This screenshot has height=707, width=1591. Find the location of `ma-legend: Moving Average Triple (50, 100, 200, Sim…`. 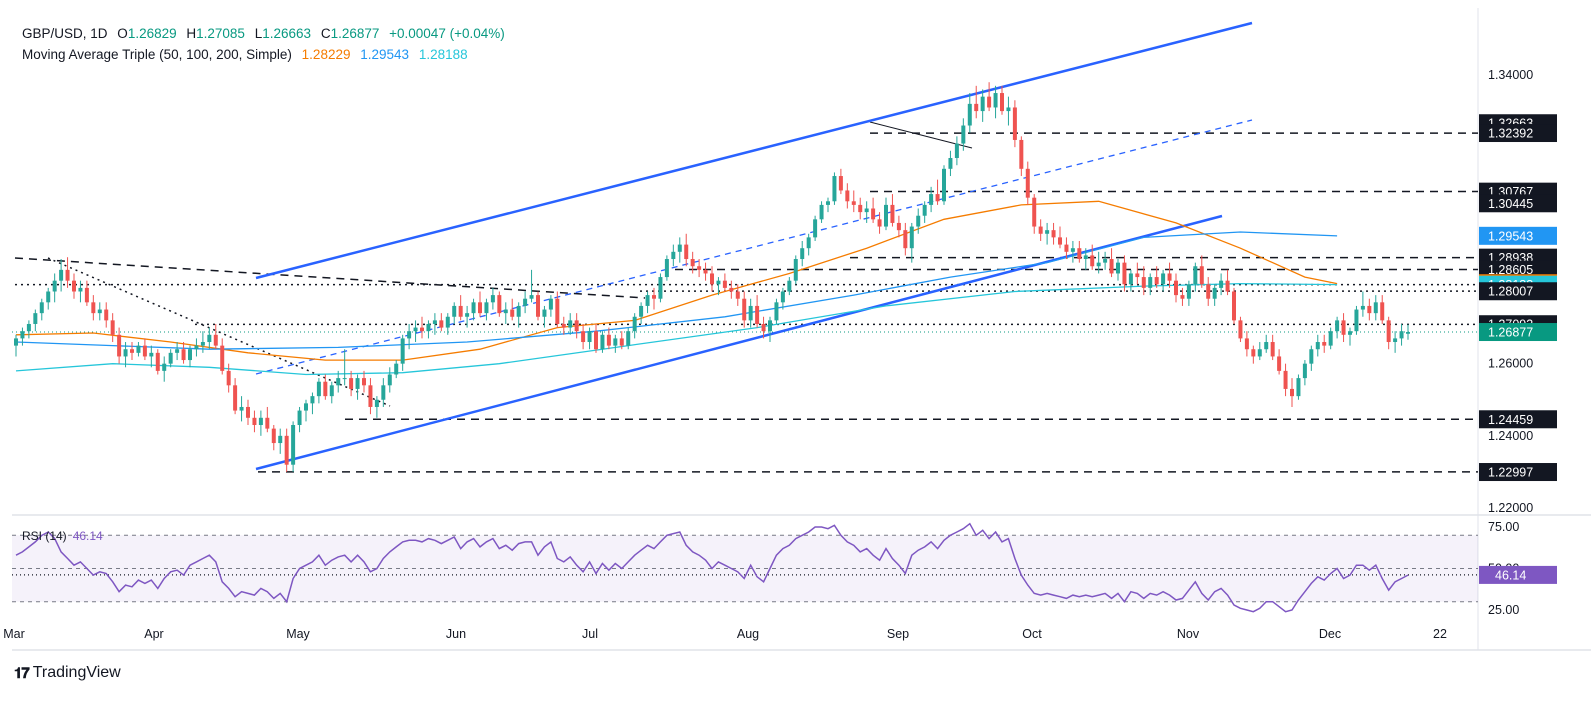

ma-legend: Moving Average Triple (50, 100, 200, Sim… is located at coordinates (248, 54).